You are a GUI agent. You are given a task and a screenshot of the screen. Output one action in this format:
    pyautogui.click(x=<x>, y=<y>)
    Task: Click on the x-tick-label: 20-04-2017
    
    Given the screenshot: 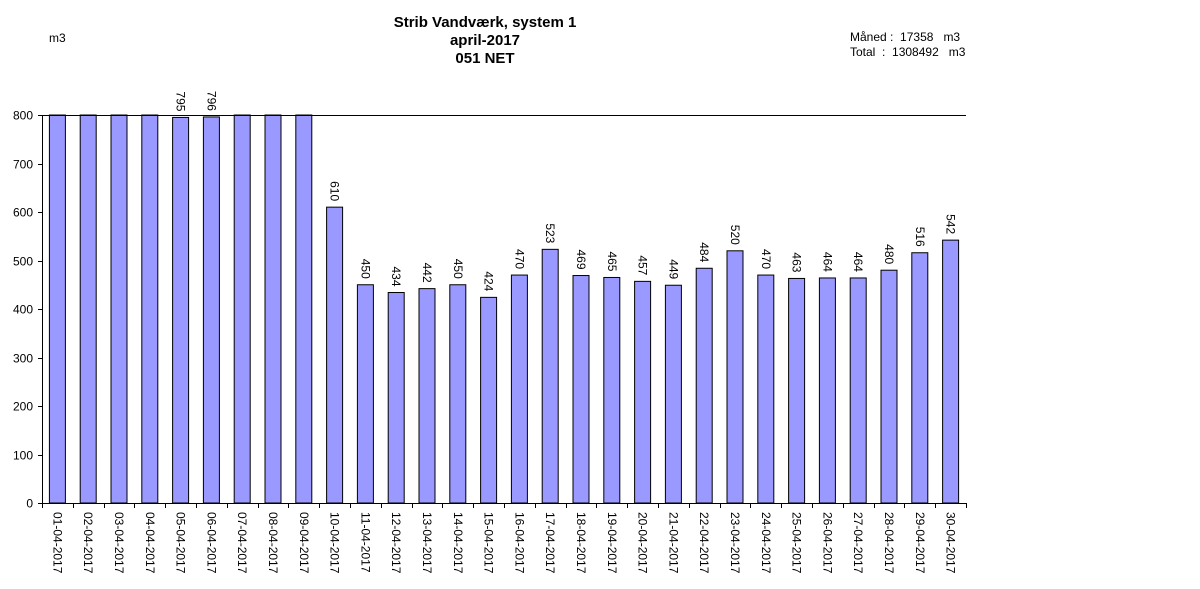 What is the action you would take?
    pyautogui.click(x=643, y=543)
    